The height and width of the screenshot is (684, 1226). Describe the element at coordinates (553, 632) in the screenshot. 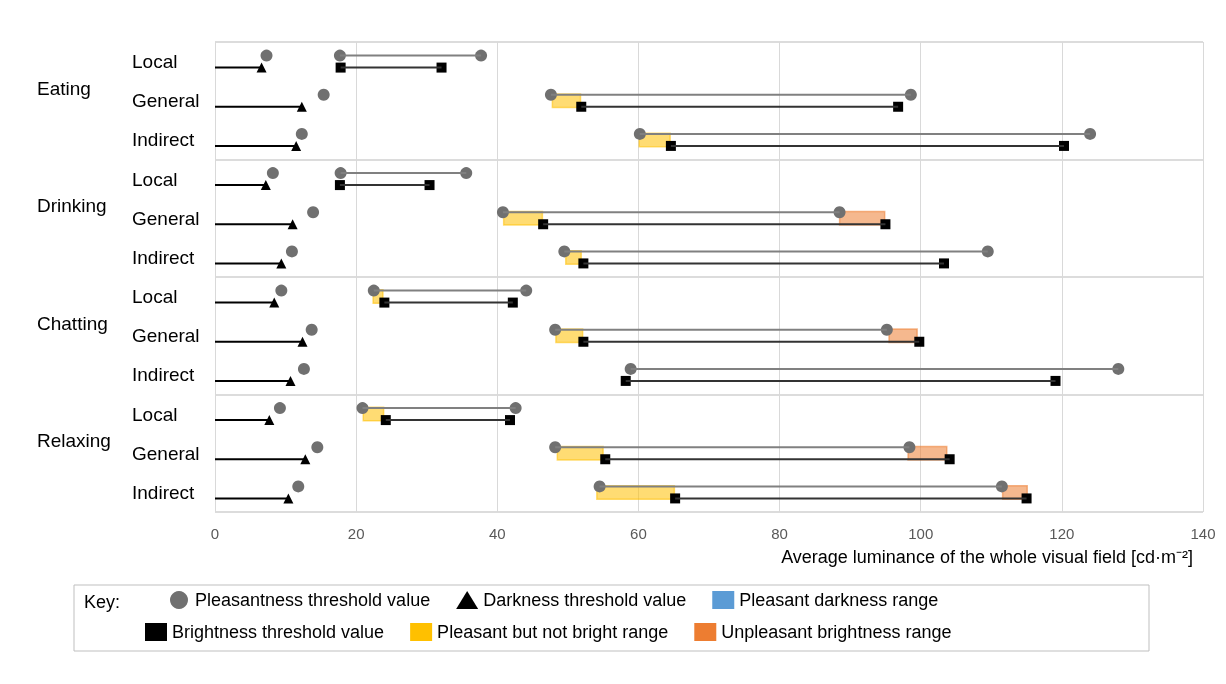

I see `legend-label: Pleasant but not bright range` at that location.